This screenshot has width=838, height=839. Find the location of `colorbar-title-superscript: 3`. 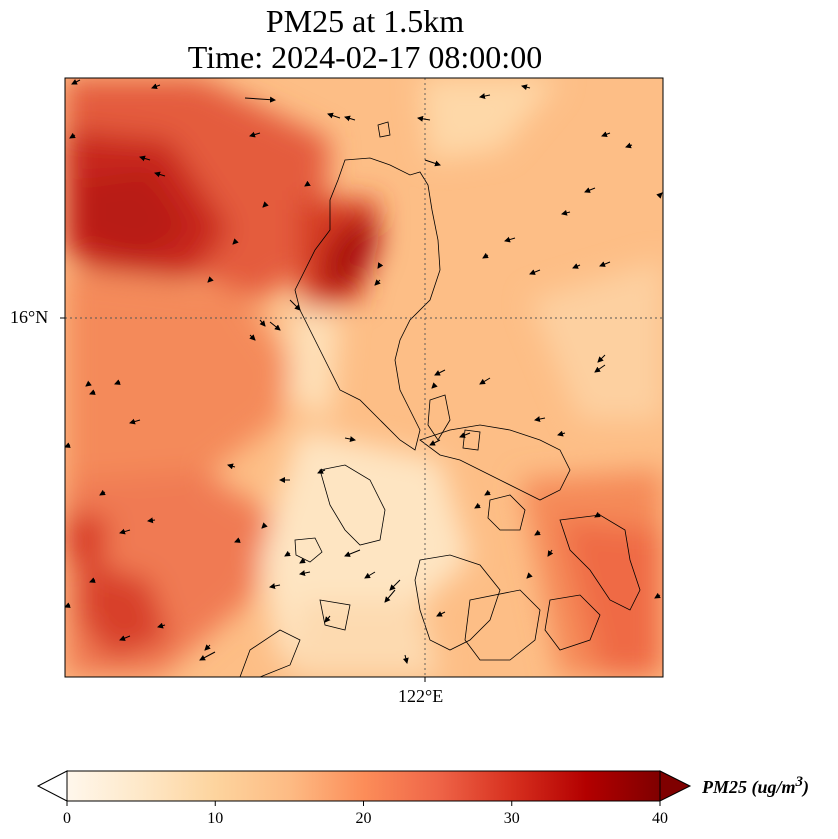

colorbar-title-superscript: 3 is located at coordinates (799, 782).